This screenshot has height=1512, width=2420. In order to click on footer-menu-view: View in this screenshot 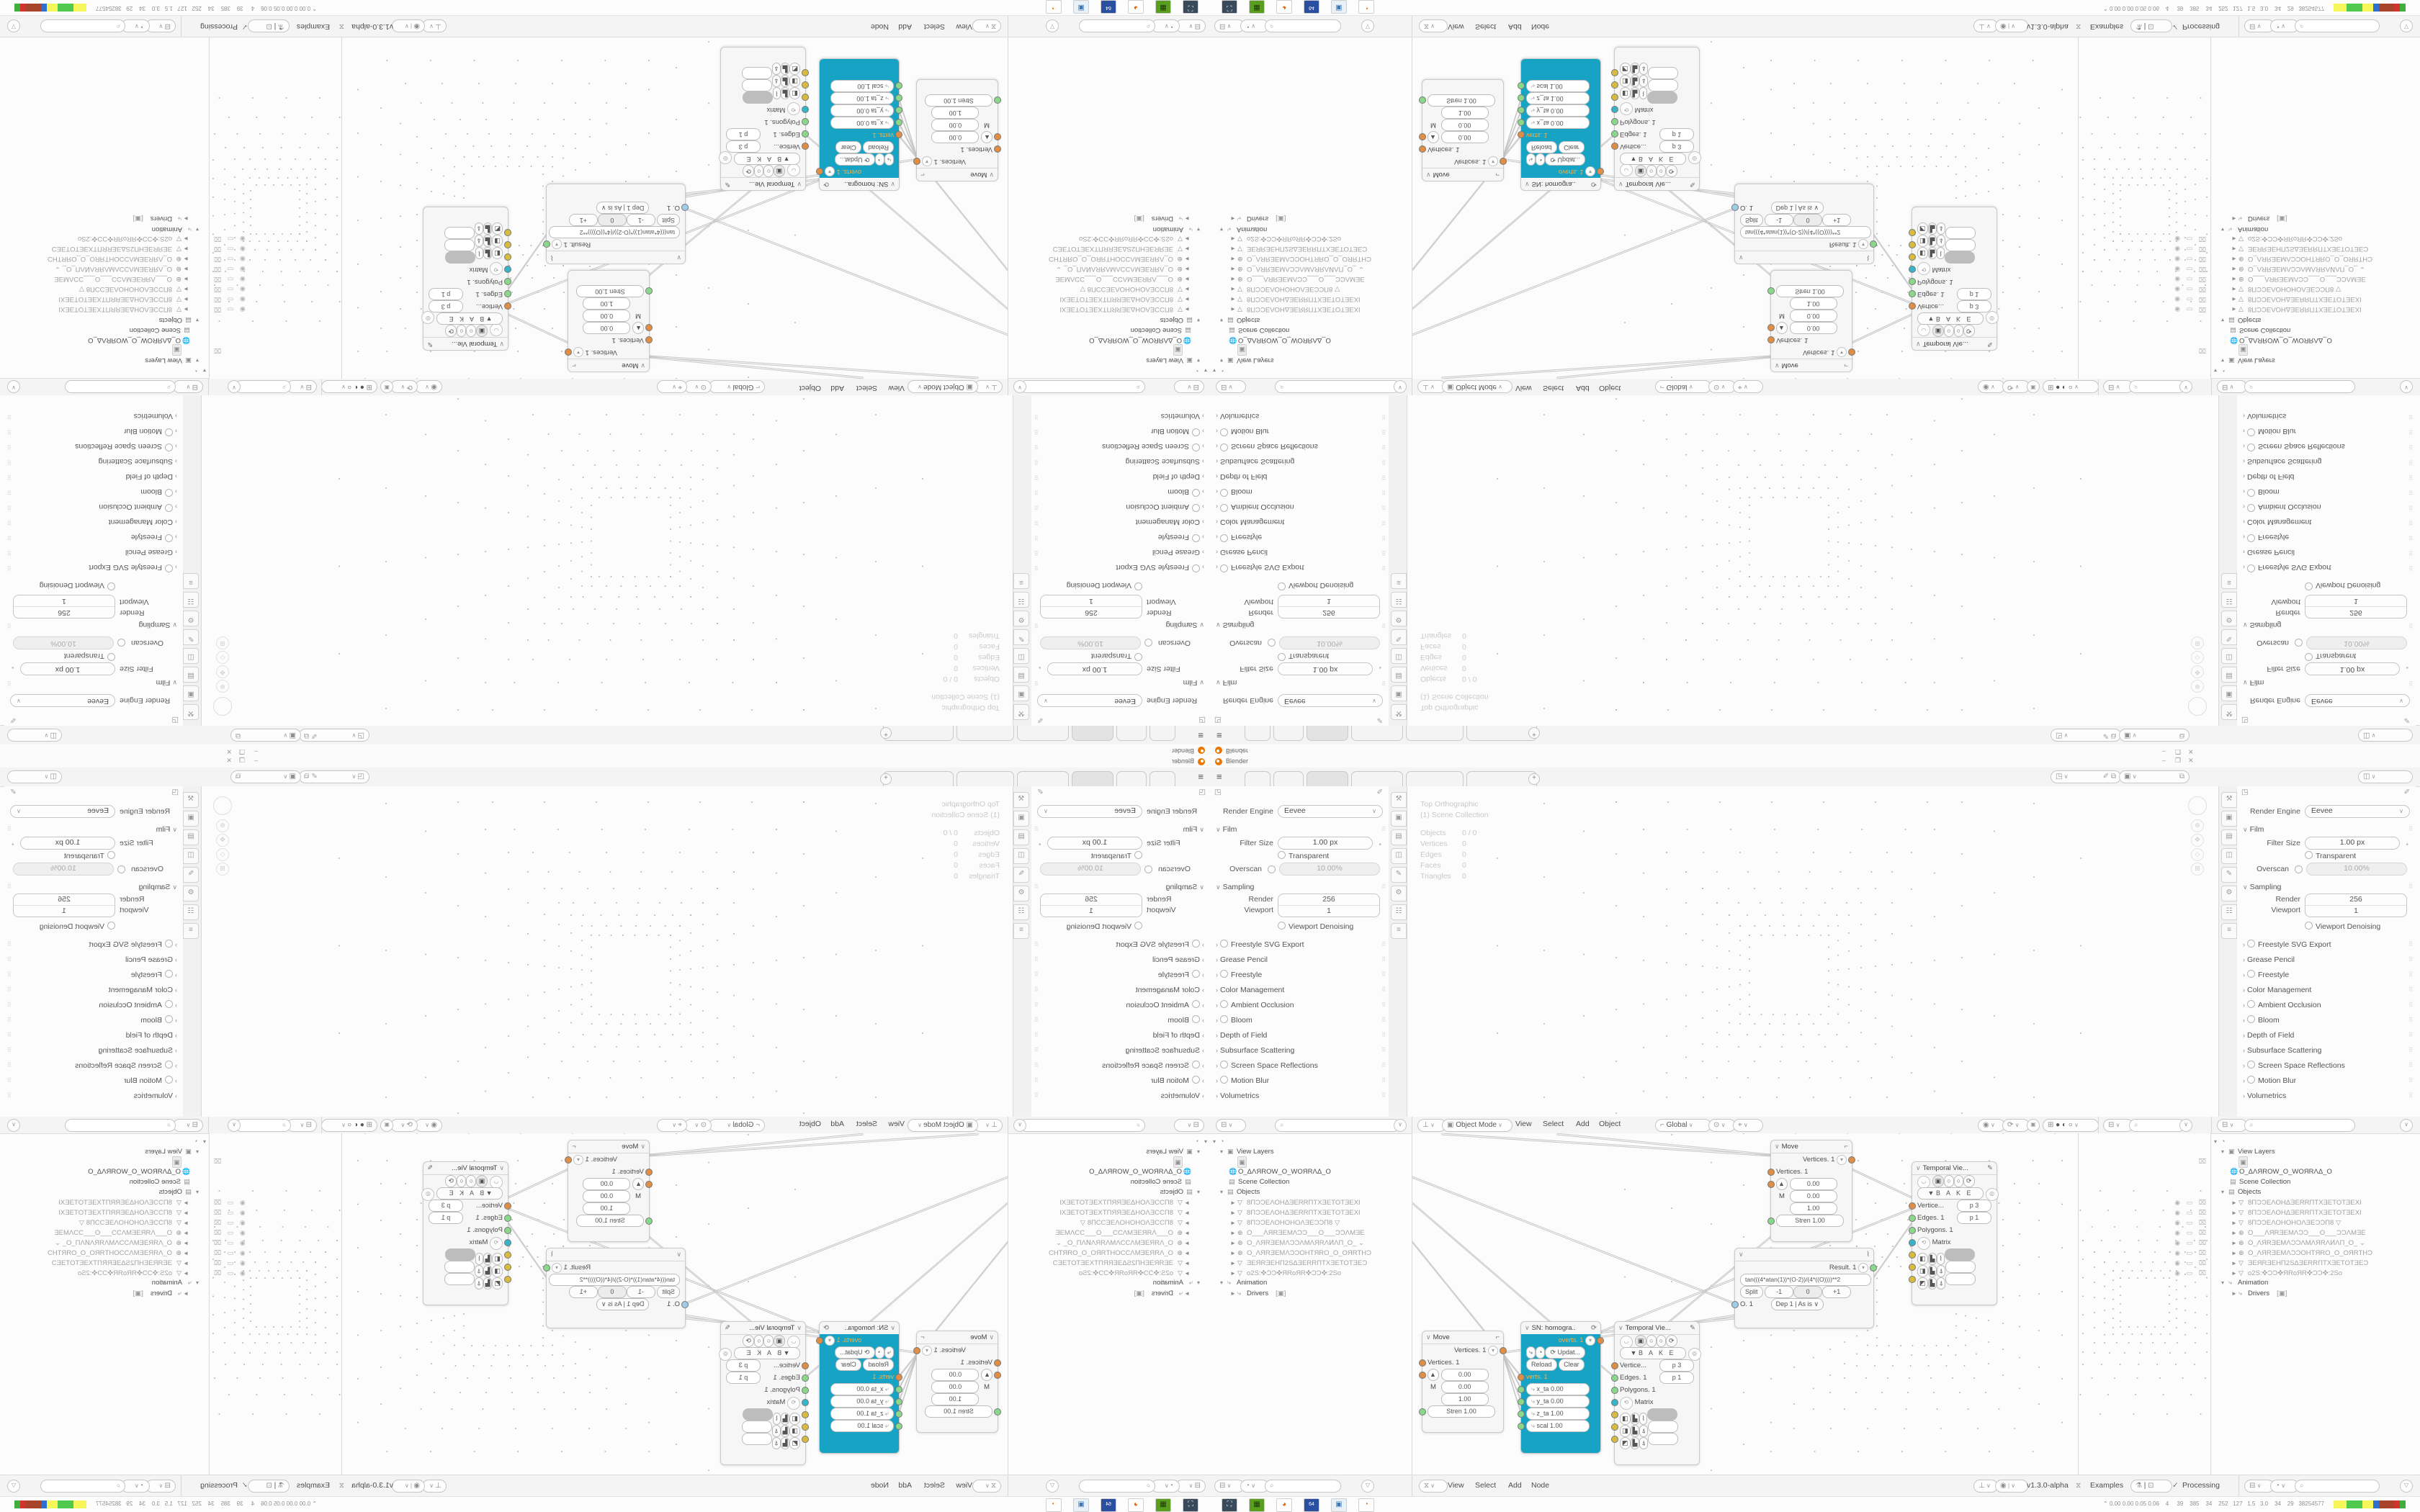, I will do `click(964, 26)`.